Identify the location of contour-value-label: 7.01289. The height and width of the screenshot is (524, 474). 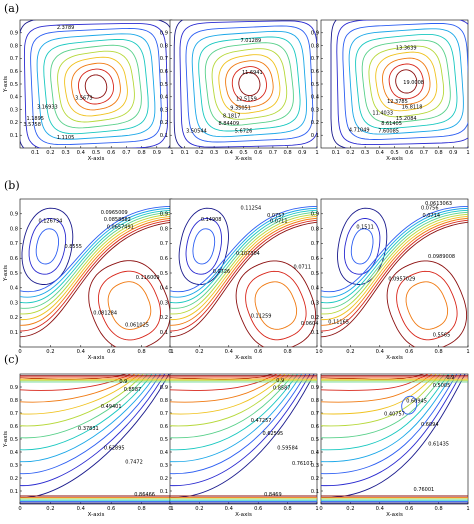
(251, 41).